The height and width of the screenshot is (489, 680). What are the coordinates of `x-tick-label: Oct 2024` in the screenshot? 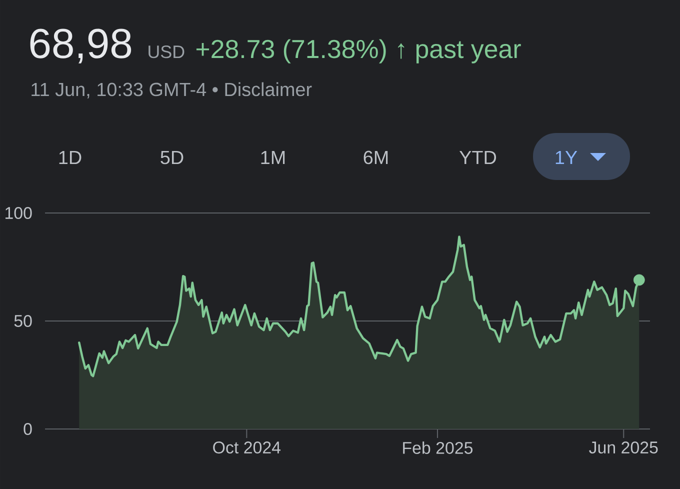 It's located at (247, 448).